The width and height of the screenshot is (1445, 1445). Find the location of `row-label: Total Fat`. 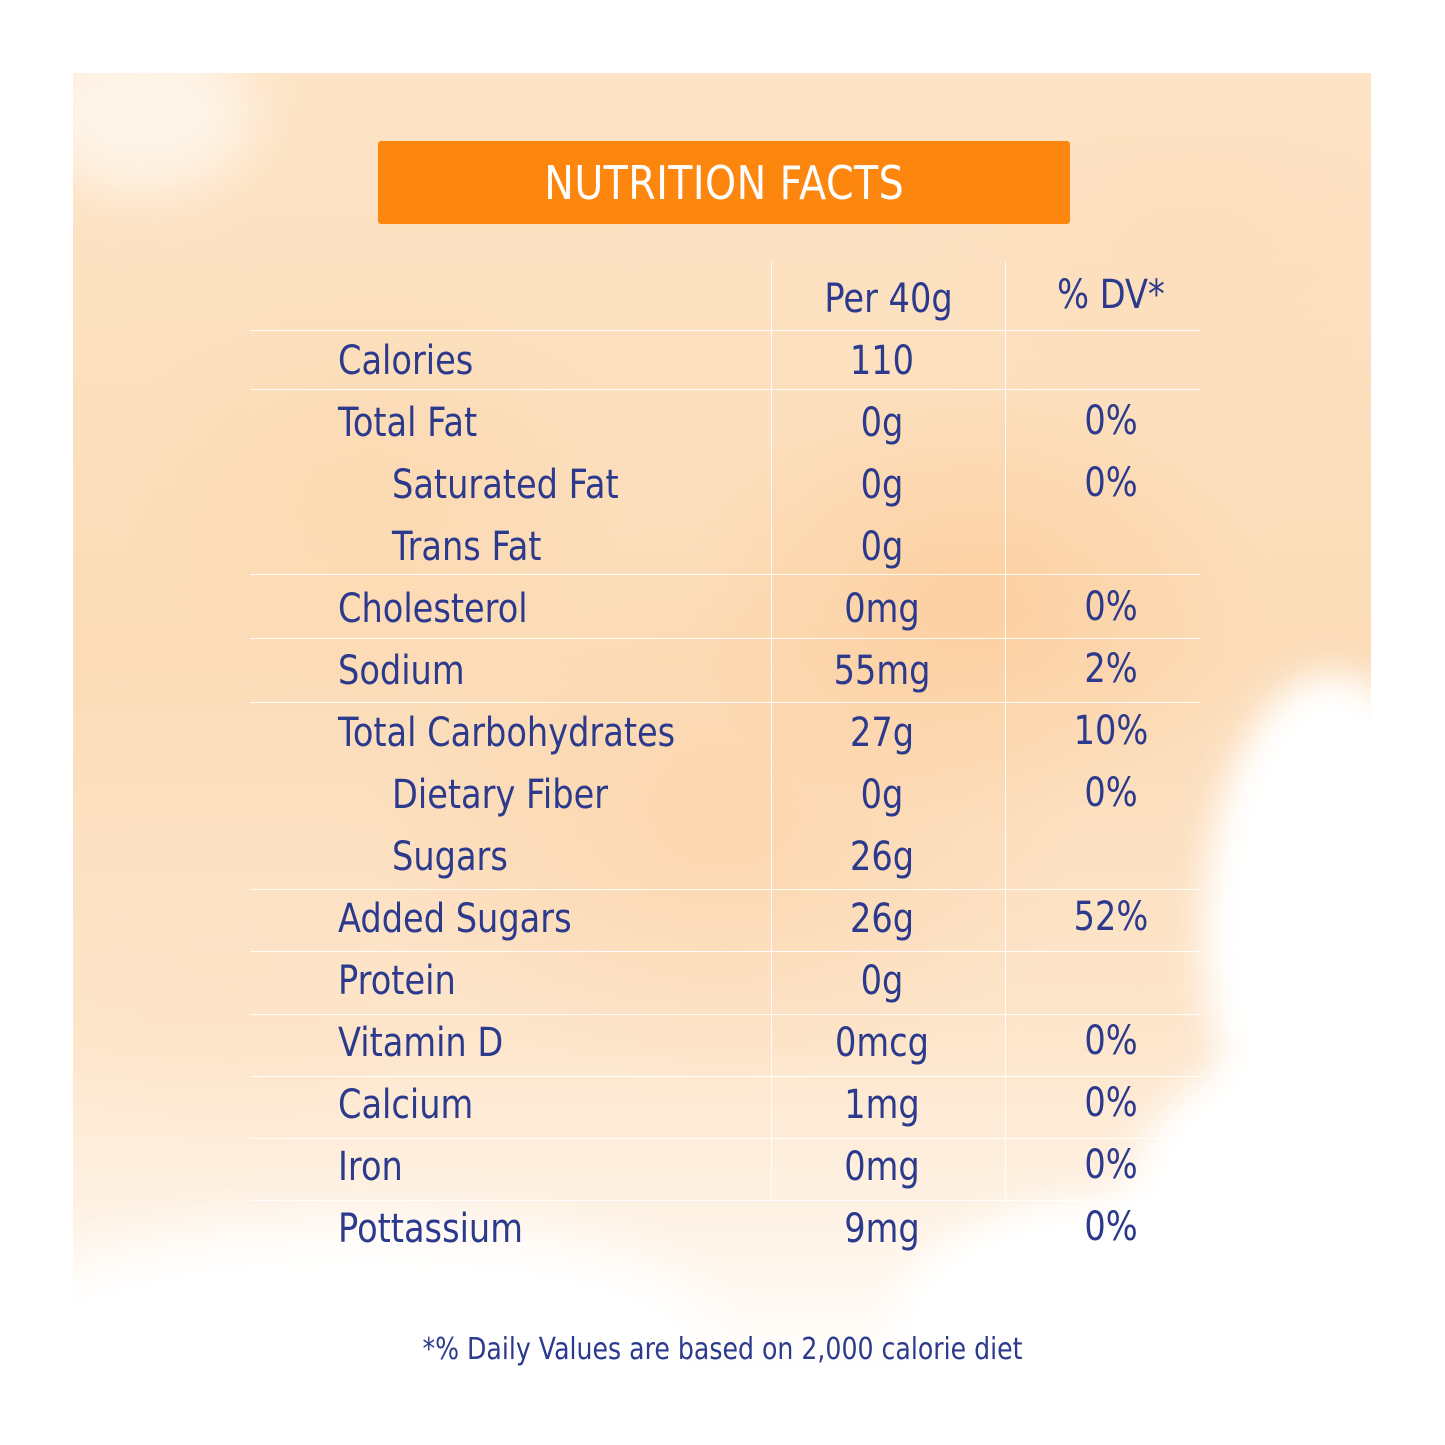

row-label: Total Fat is located at coordinates (408, 423).